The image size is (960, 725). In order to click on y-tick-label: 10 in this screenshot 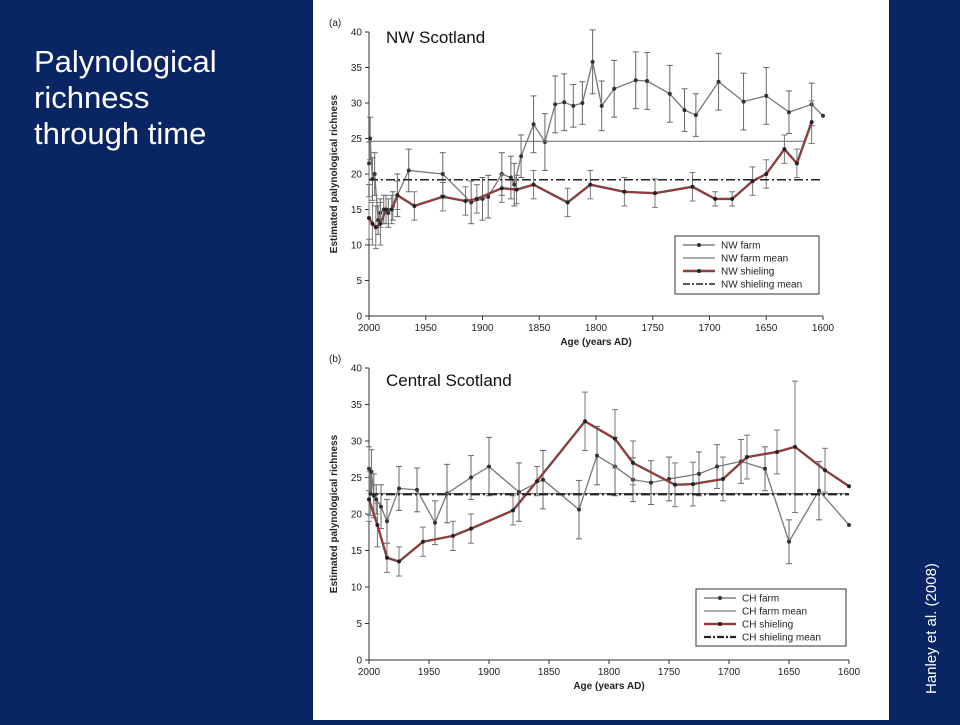, I will do `click(357, 588)`.